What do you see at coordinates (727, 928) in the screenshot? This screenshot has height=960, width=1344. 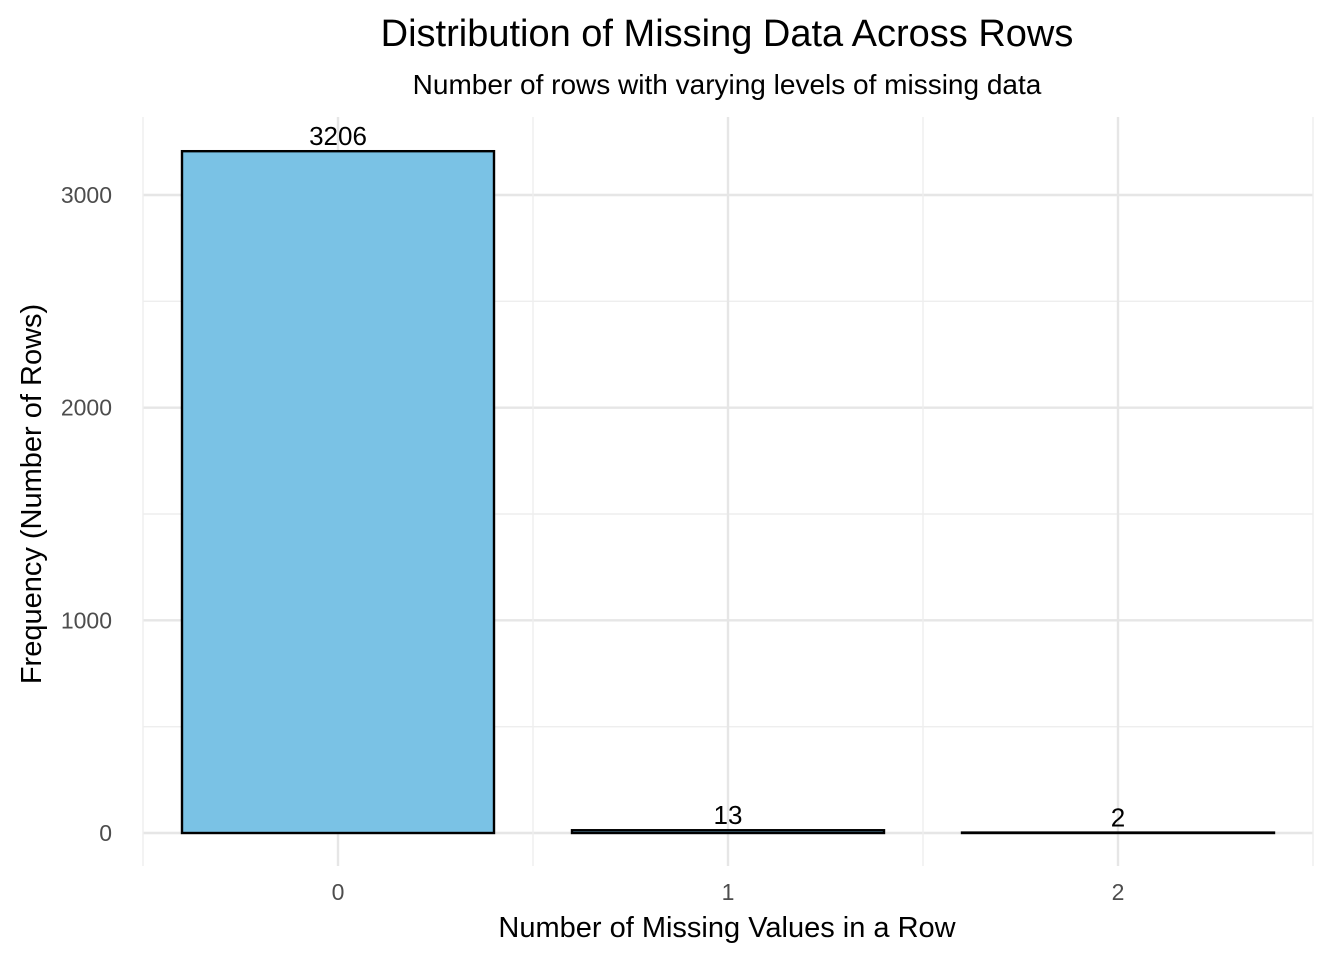 I see `x-axis-title: Number of Missing Values in a Row` at bounding box center [727, 928].